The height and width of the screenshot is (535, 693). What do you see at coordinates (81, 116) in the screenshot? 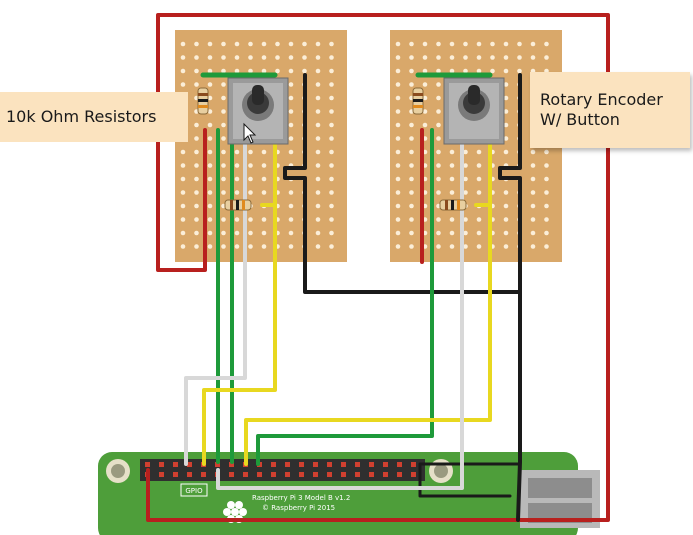
I see `callout-resistors-label: 10k Ohm Resistors` at bounding box center [81, 116].